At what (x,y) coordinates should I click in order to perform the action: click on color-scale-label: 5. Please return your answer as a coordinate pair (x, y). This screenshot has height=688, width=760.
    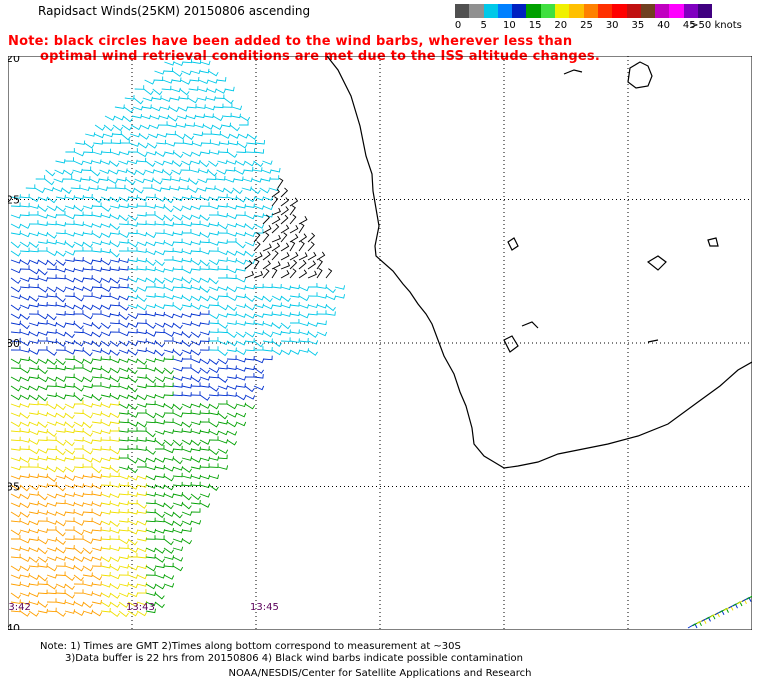
    Looking at the image, I should click on (483, 25).